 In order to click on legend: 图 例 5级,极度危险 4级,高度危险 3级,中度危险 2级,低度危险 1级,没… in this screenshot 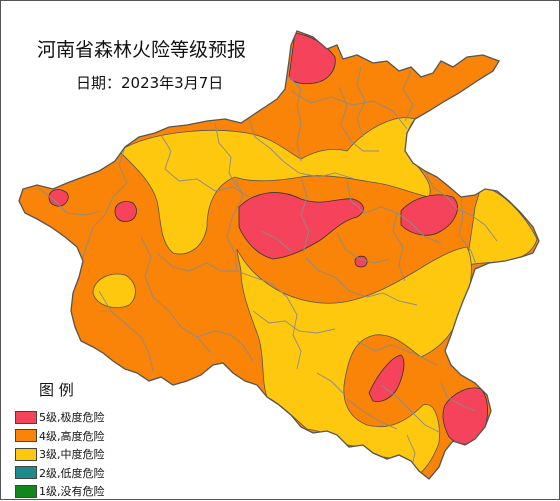, I will do `click(60, 440)`.